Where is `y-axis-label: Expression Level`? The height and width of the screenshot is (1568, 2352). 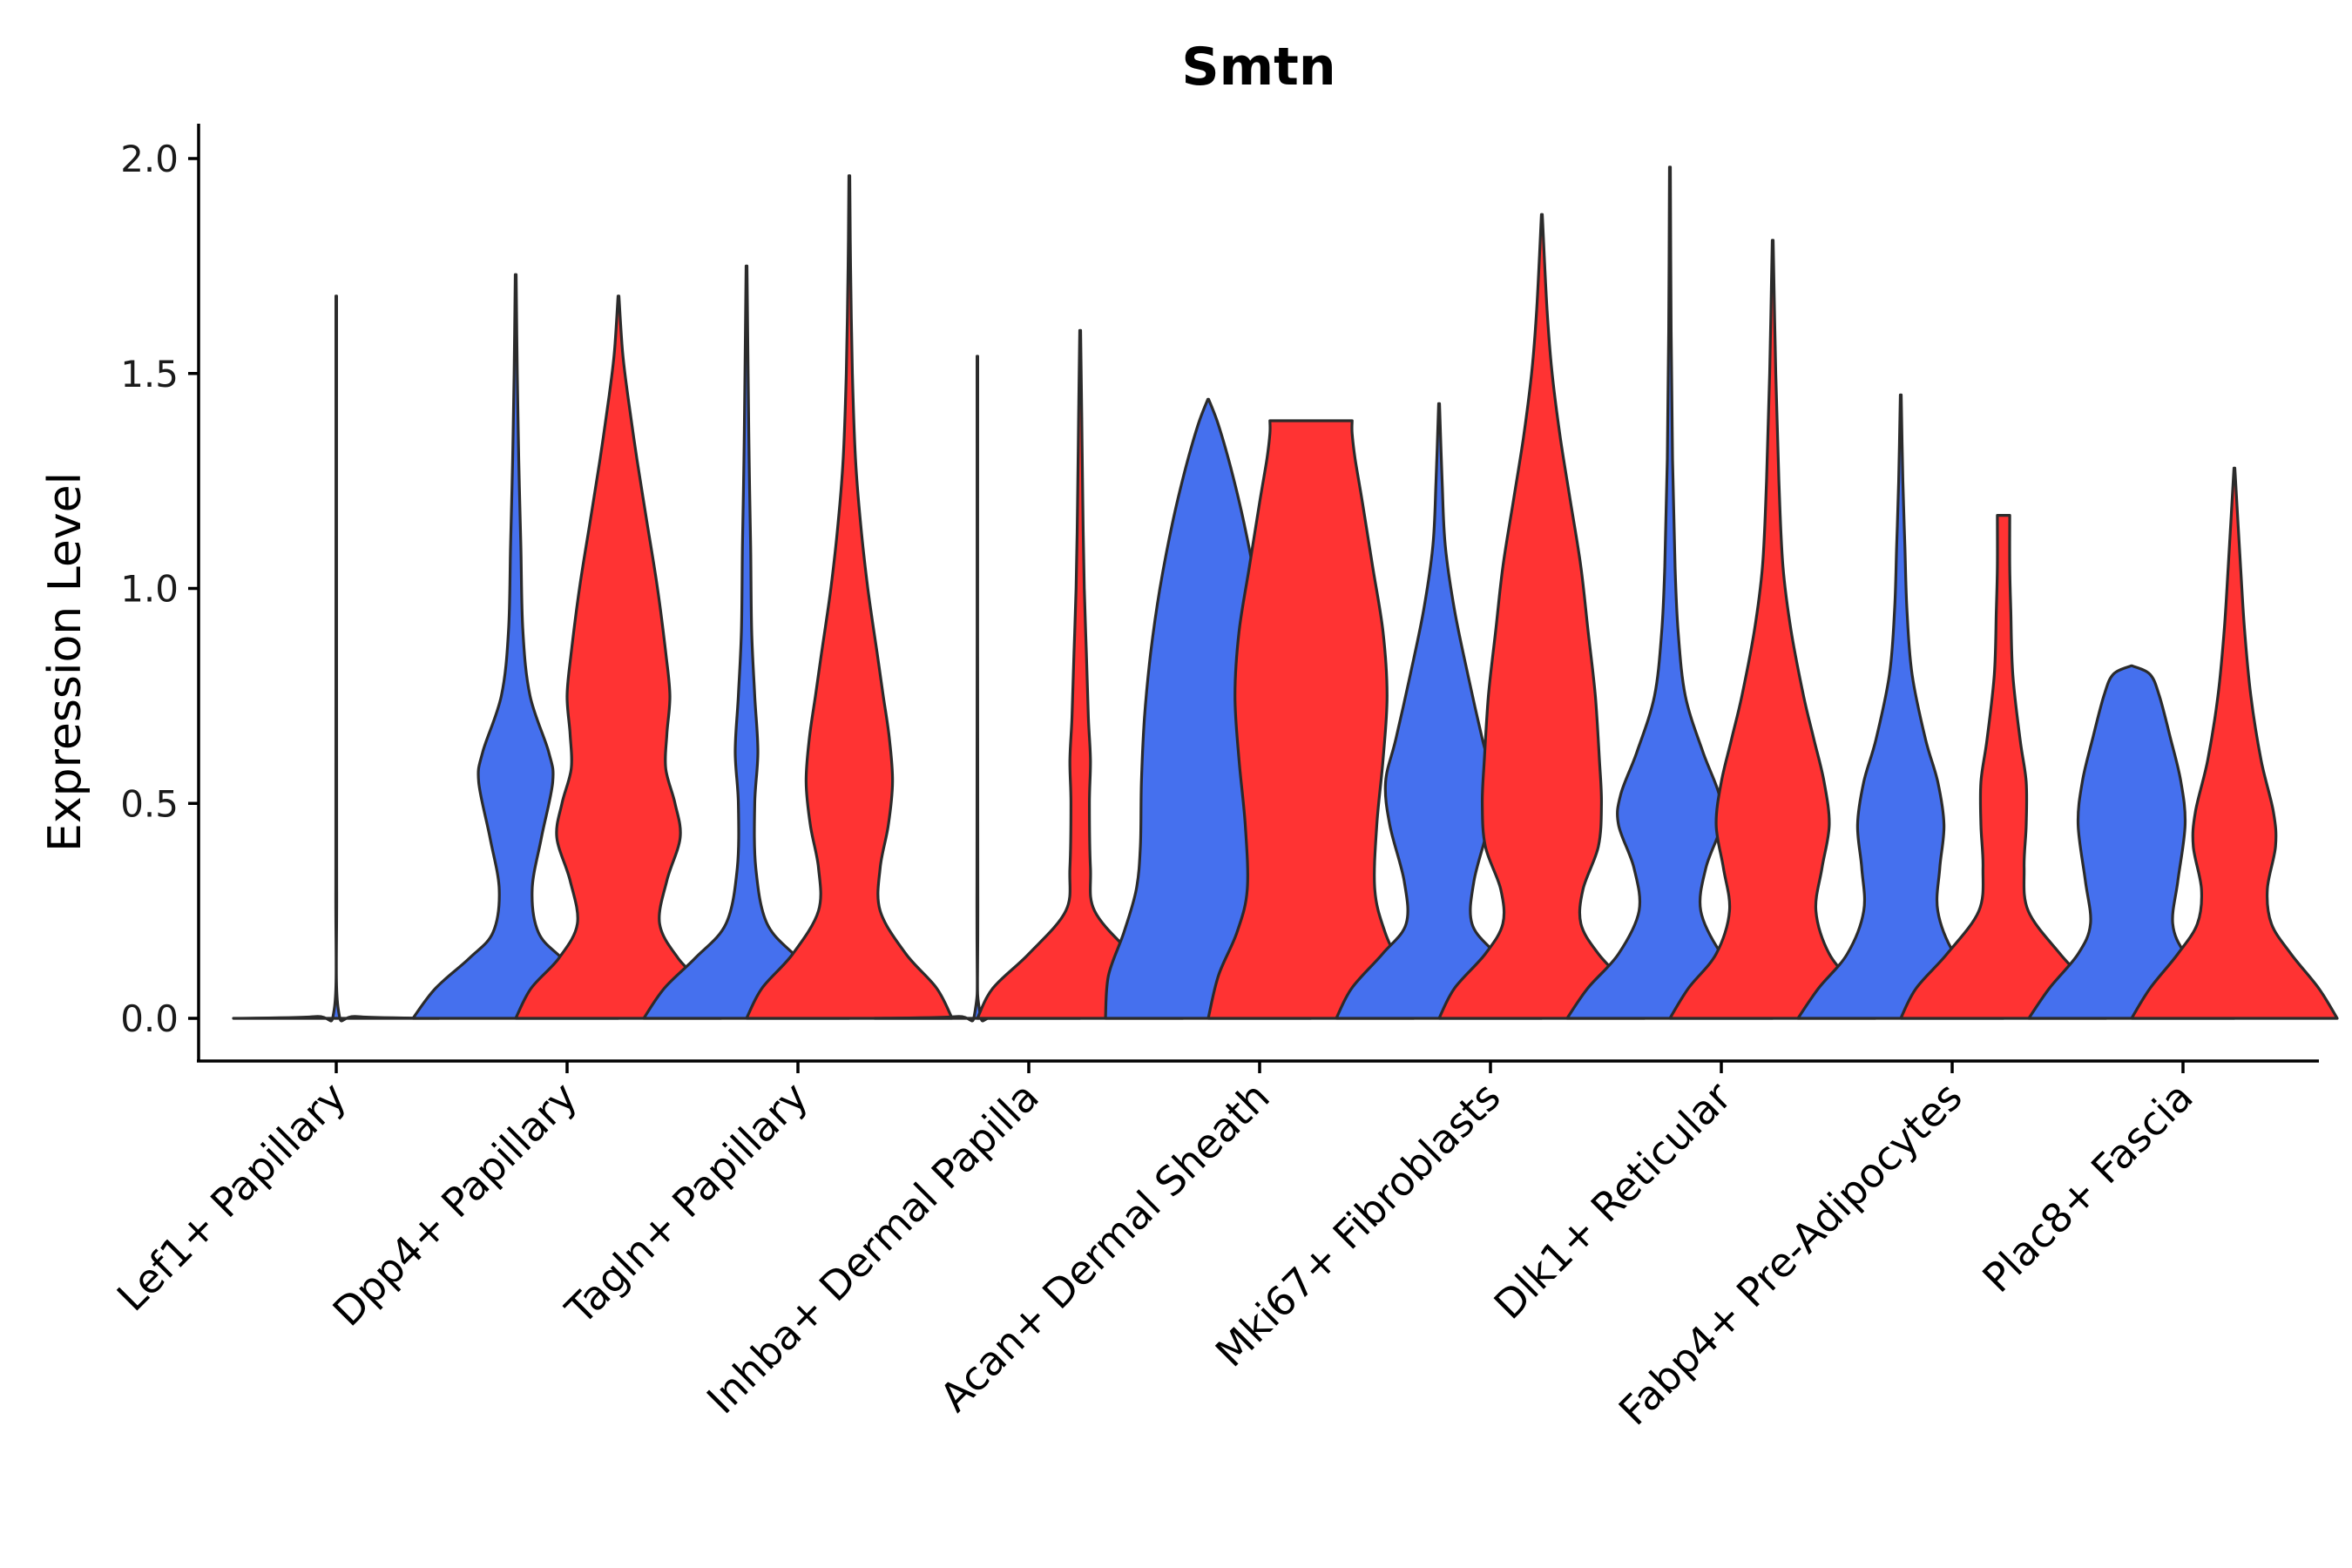 y-axis-label: Expression Level is located at coordinates (65, 662).